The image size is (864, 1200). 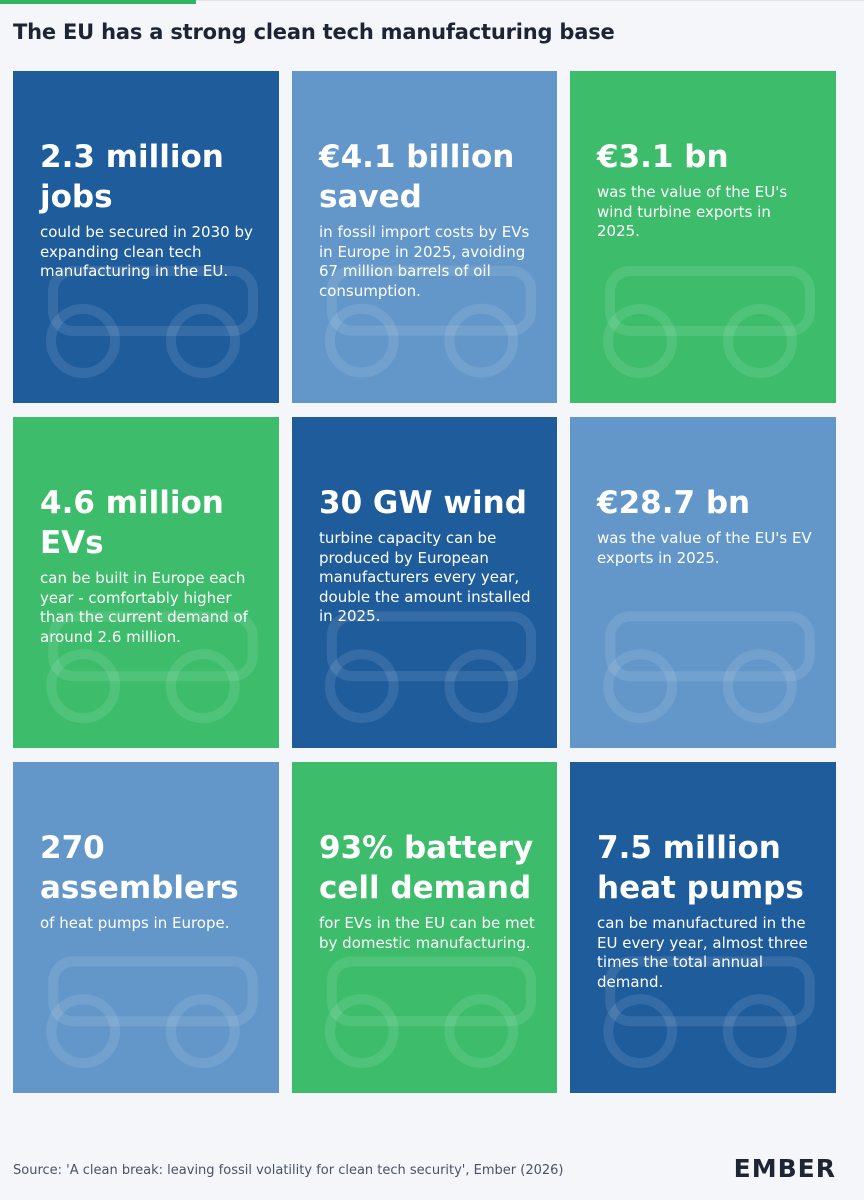 I want to click on headline: 270 assemblers, so click(x=139, y=868).